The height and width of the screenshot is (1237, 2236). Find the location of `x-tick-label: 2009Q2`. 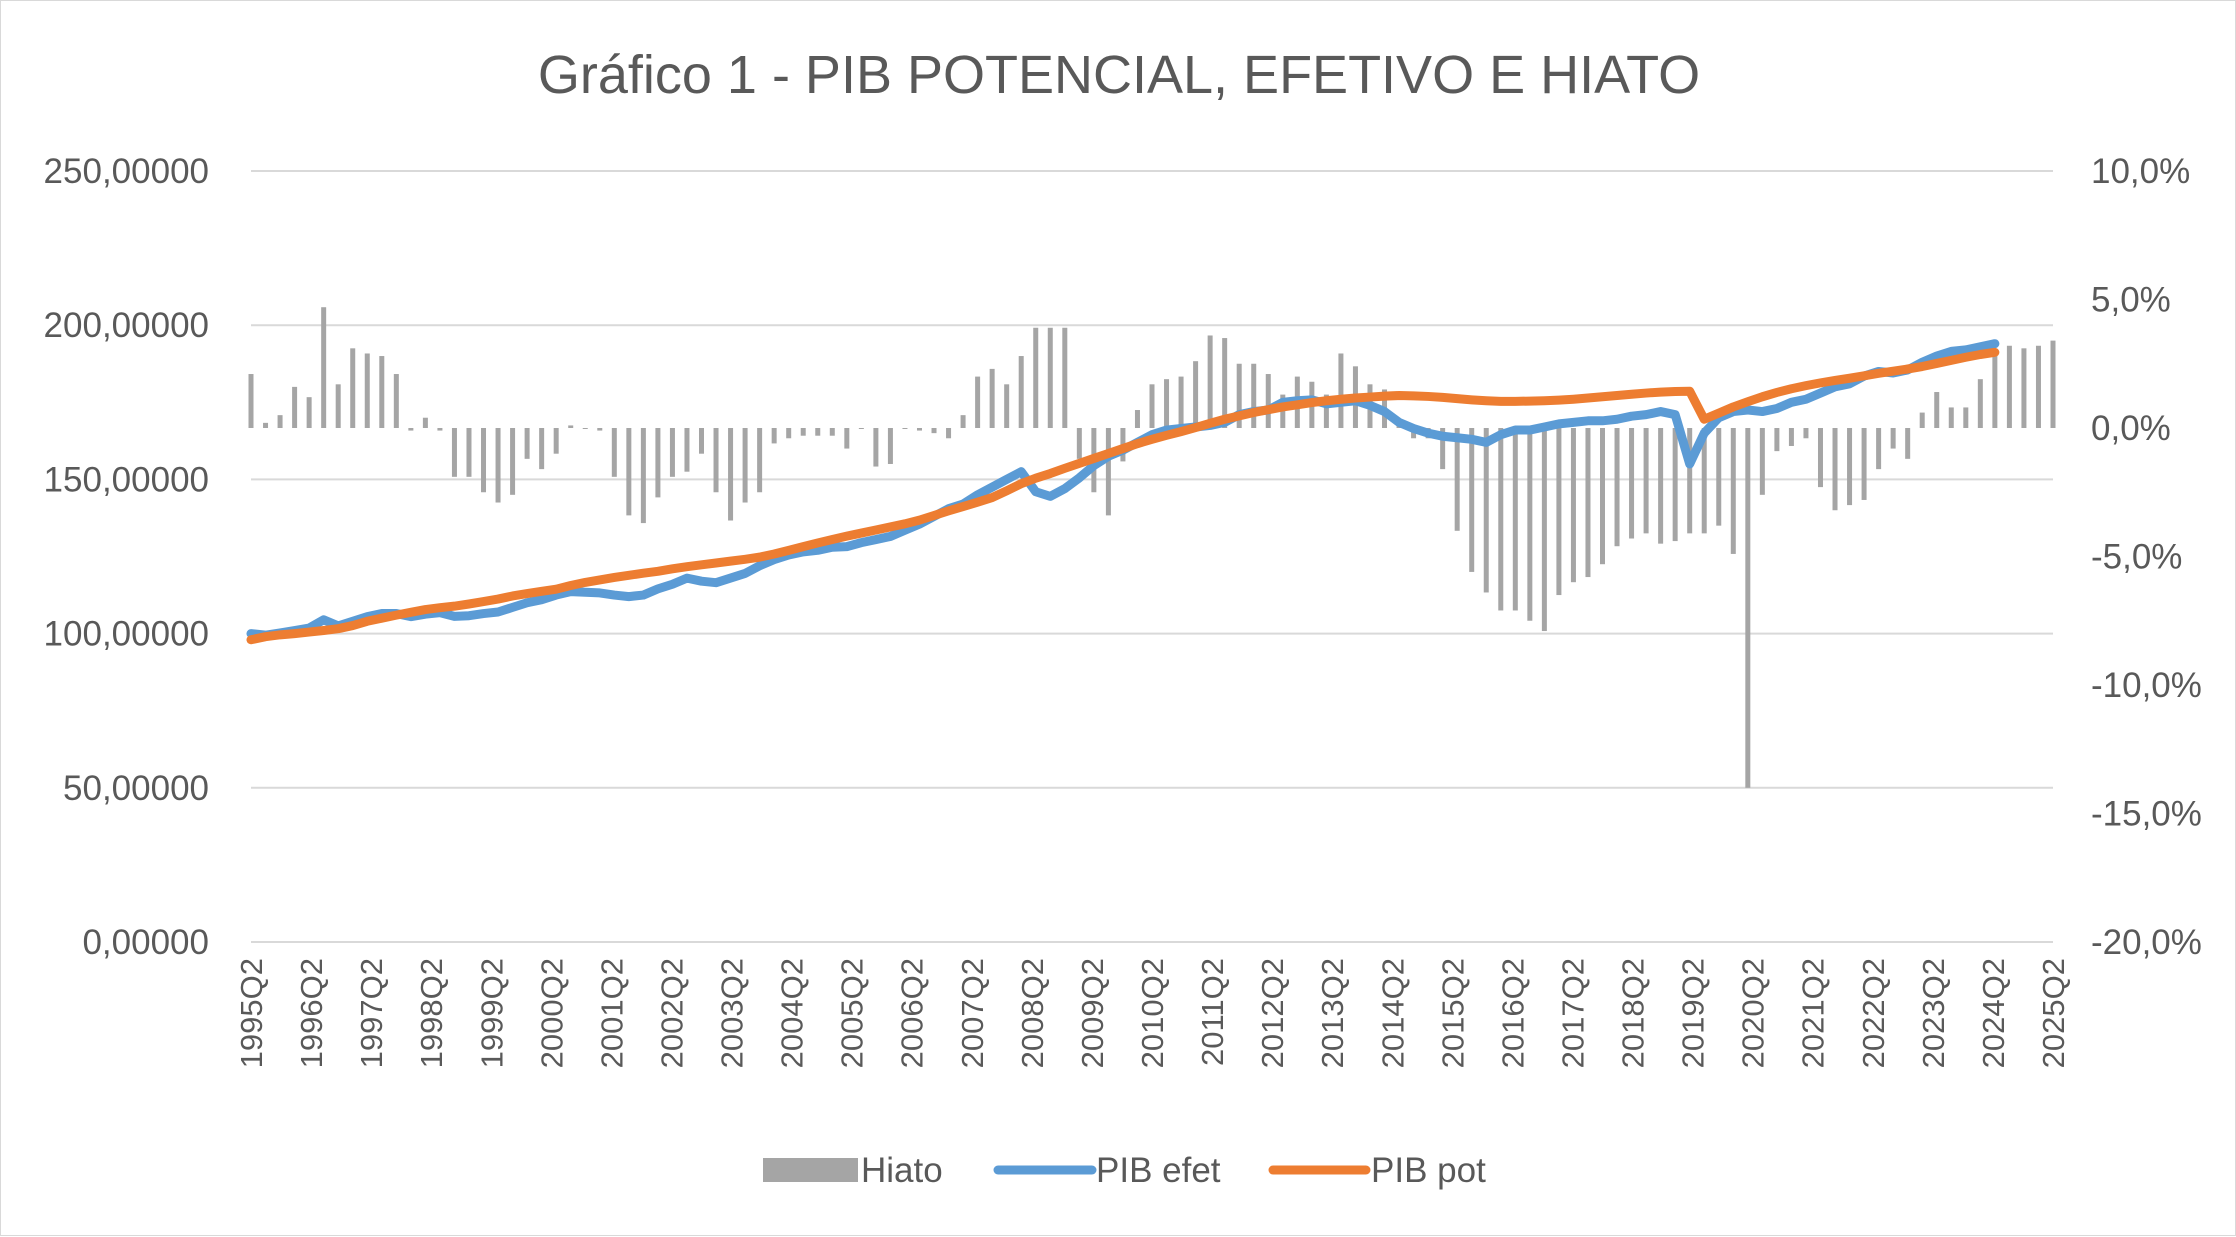

x-tick-label: 2009Q2 is located at coordinates (1092, 1013).